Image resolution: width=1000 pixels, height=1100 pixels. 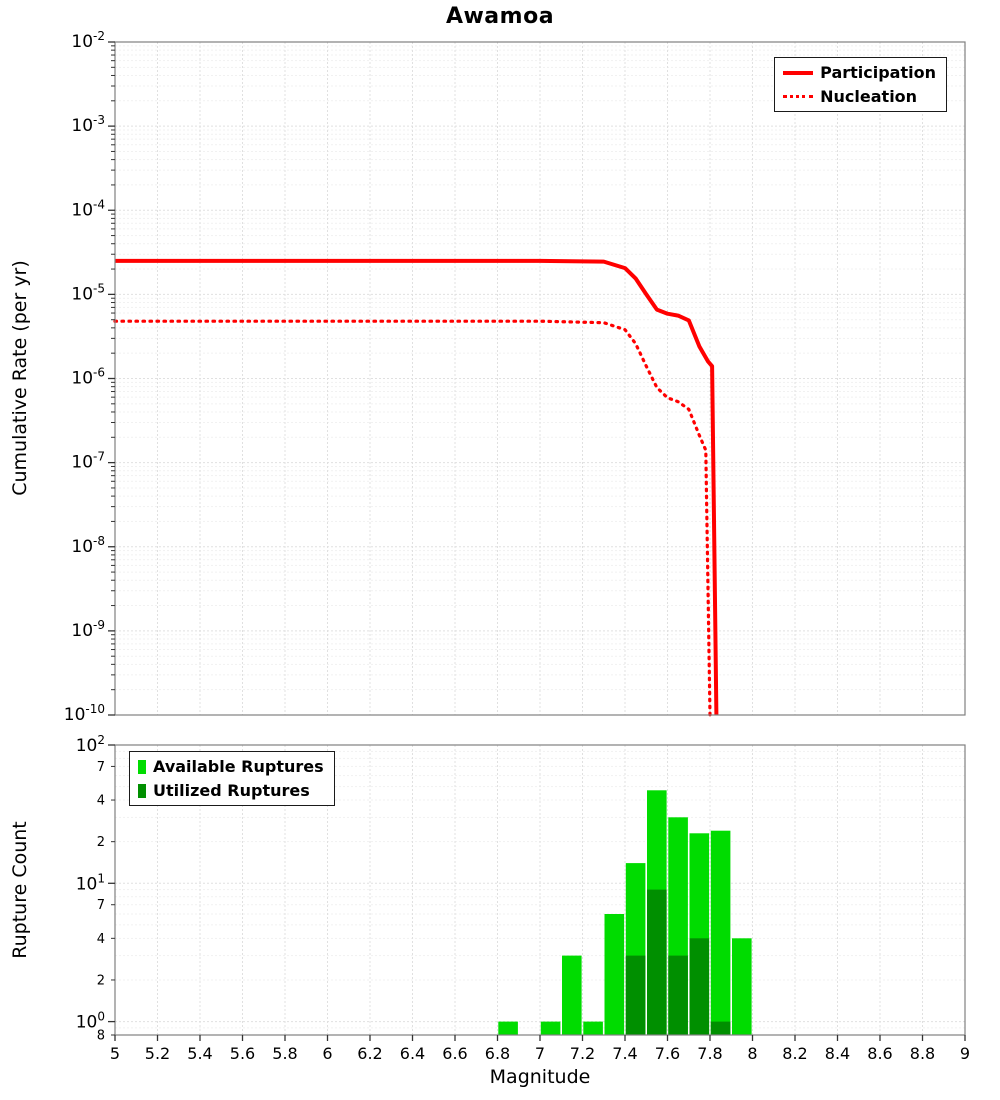 I want to click on x-tick-label: 8.4, so click(x=837, y=1053).